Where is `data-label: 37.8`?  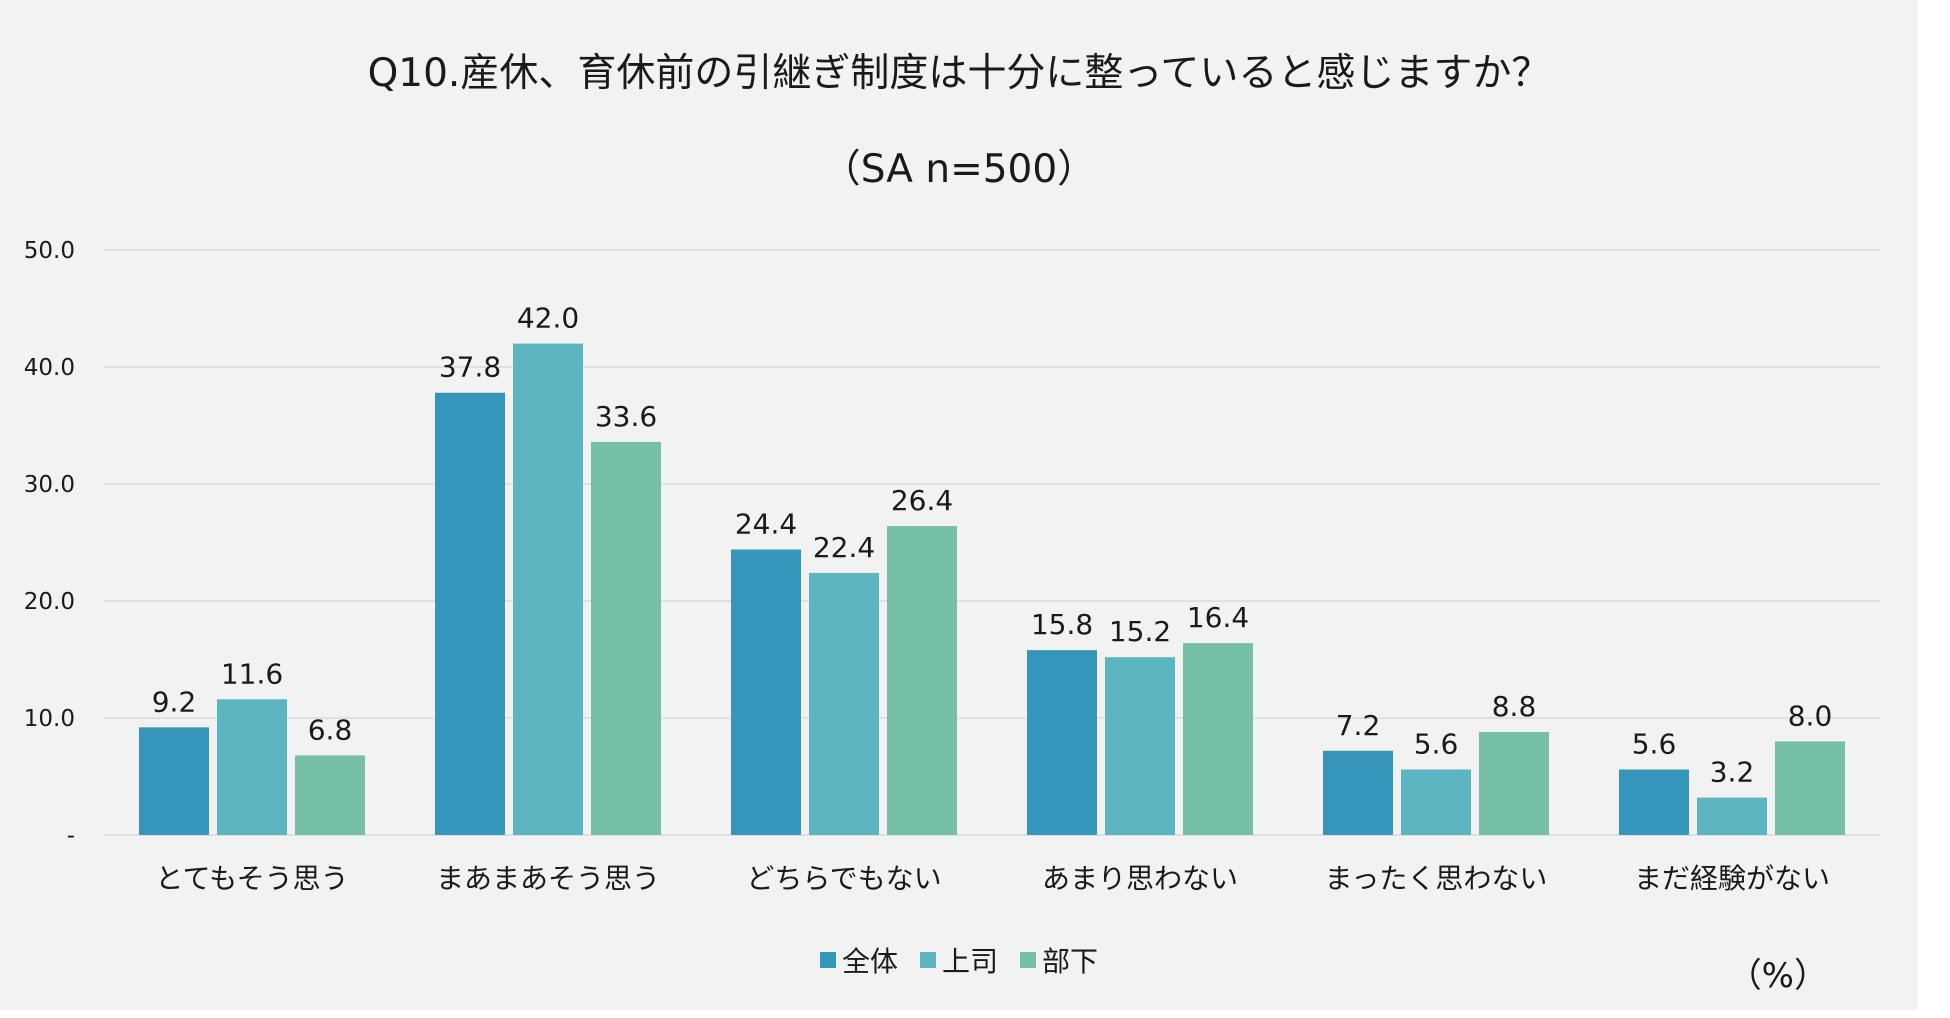
data-label: 37.8 is located at coordinates (470, 367).